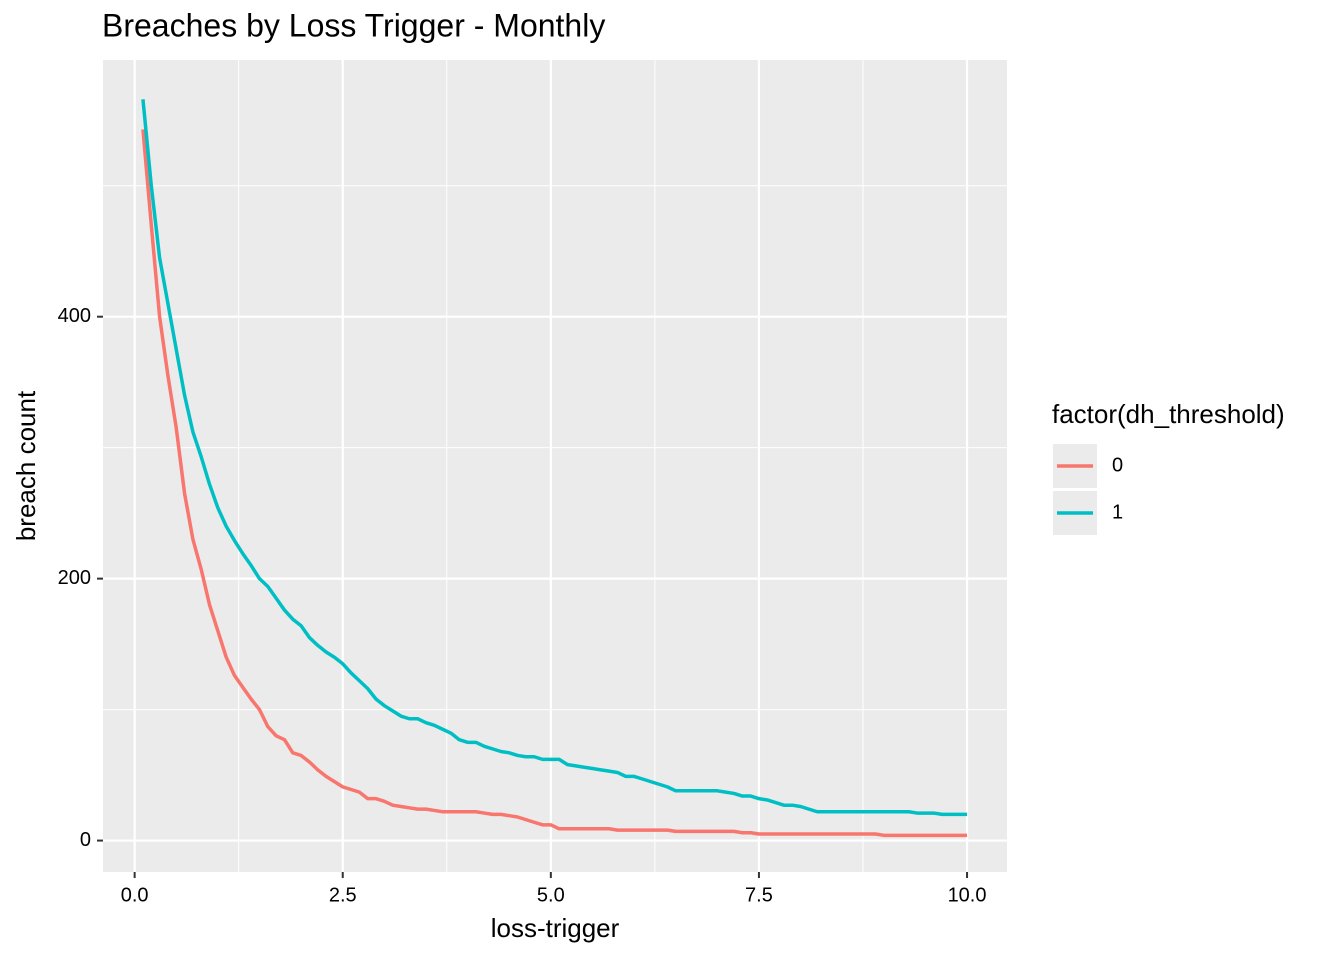  I want to click on y-tick-label: 200, so click(74, 578).